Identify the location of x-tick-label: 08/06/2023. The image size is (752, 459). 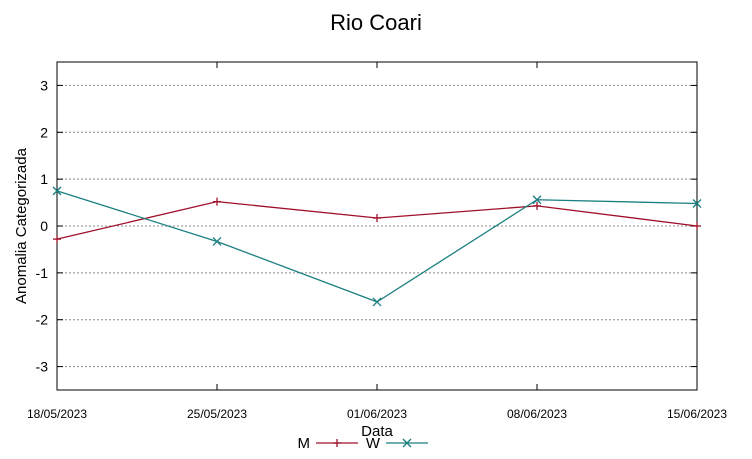
(537, 414).